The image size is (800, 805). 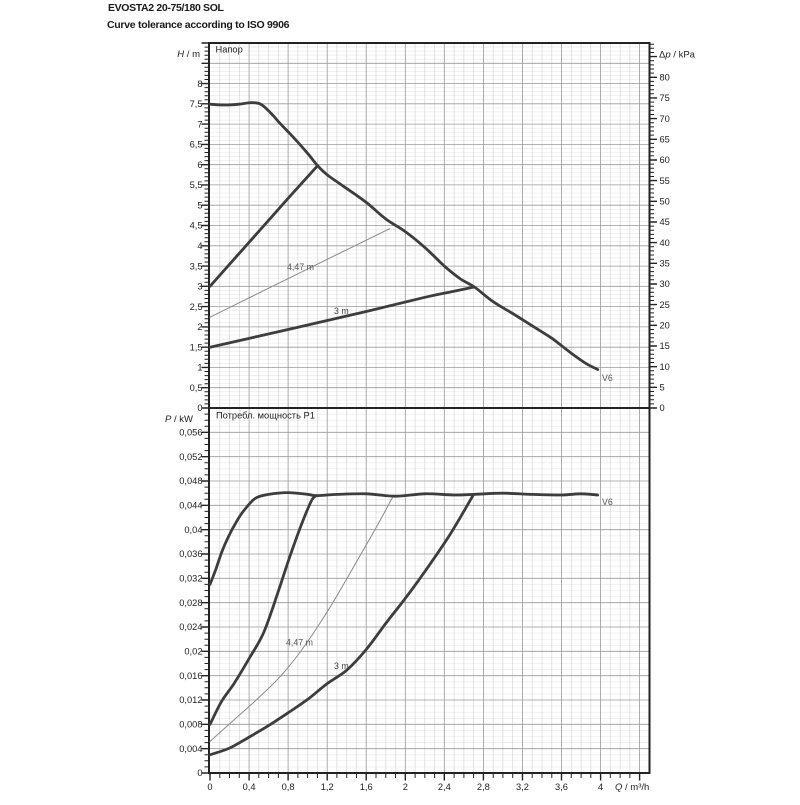 I want to click on svg-text: 80, so click(x=665, y=78).